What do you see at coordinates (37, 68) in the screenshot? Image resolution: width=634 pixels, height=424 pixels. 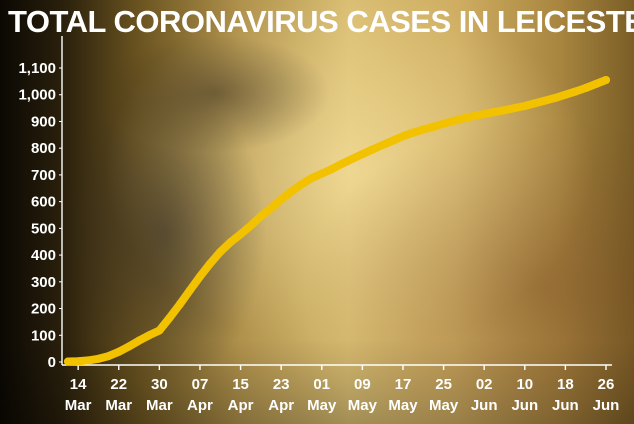 I see `y-tick-label: 1,100` at bounding box center [37, 68].